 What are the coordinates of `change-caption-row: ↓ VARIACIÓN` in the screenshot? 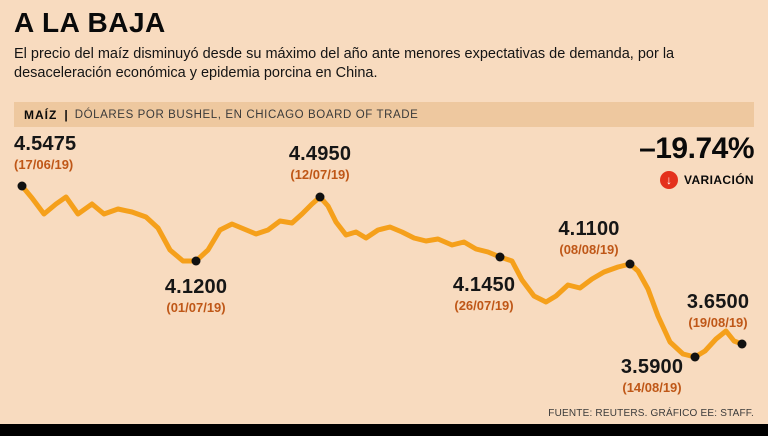 It's located at (696, 180).